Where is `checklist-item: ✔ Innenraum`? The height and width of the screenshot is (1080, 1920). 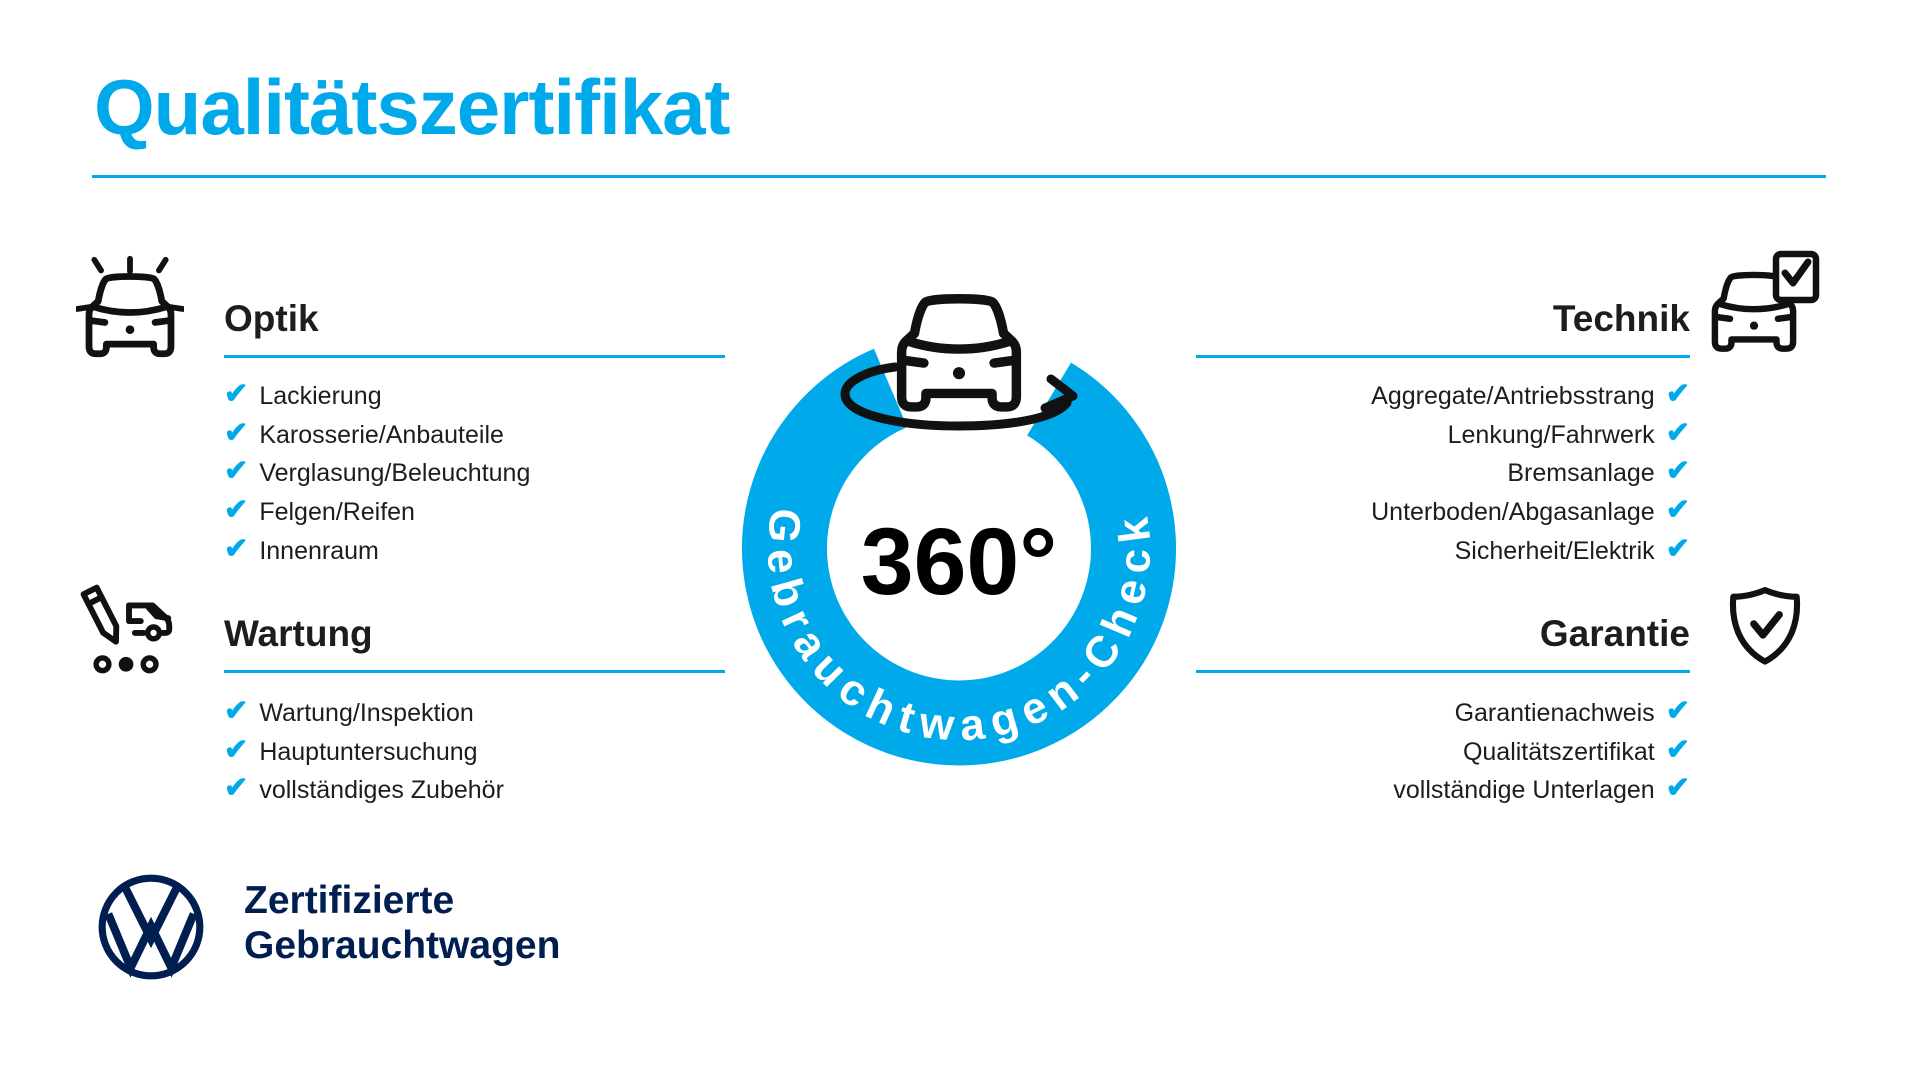 checklist-item: ✔ Innenraum is located at coordinates (377, 551).